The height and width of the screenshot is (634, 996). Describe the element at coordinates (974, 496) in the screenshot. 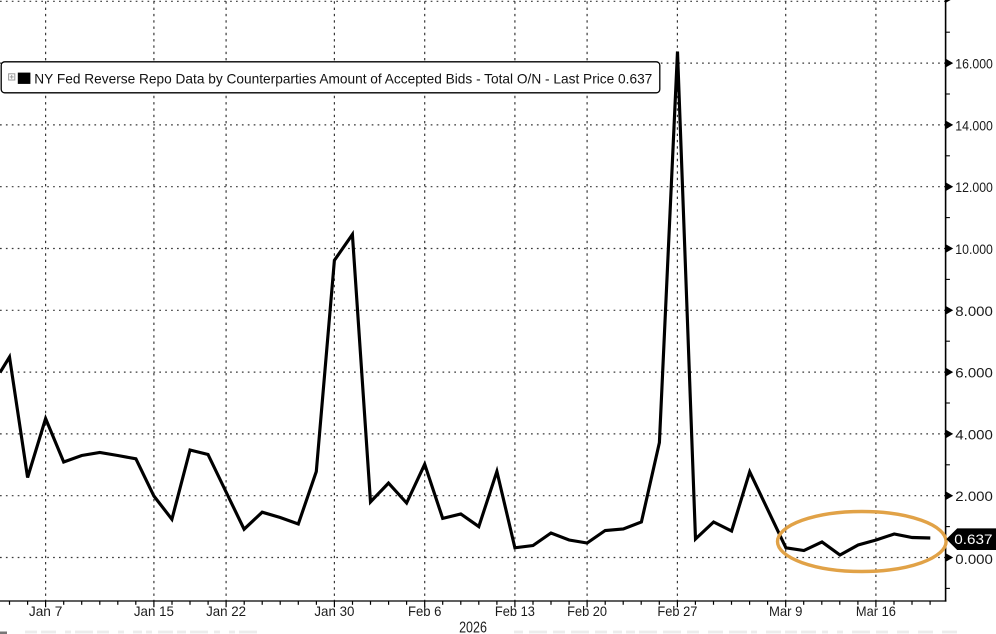

I see `svg-text: 2.000` at that location.